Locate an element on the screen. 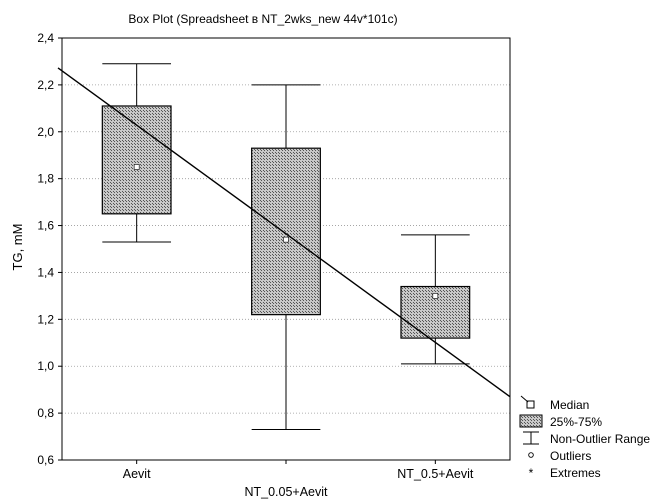  y-tick-label: 1,2 is located at coordinates (45, 319).